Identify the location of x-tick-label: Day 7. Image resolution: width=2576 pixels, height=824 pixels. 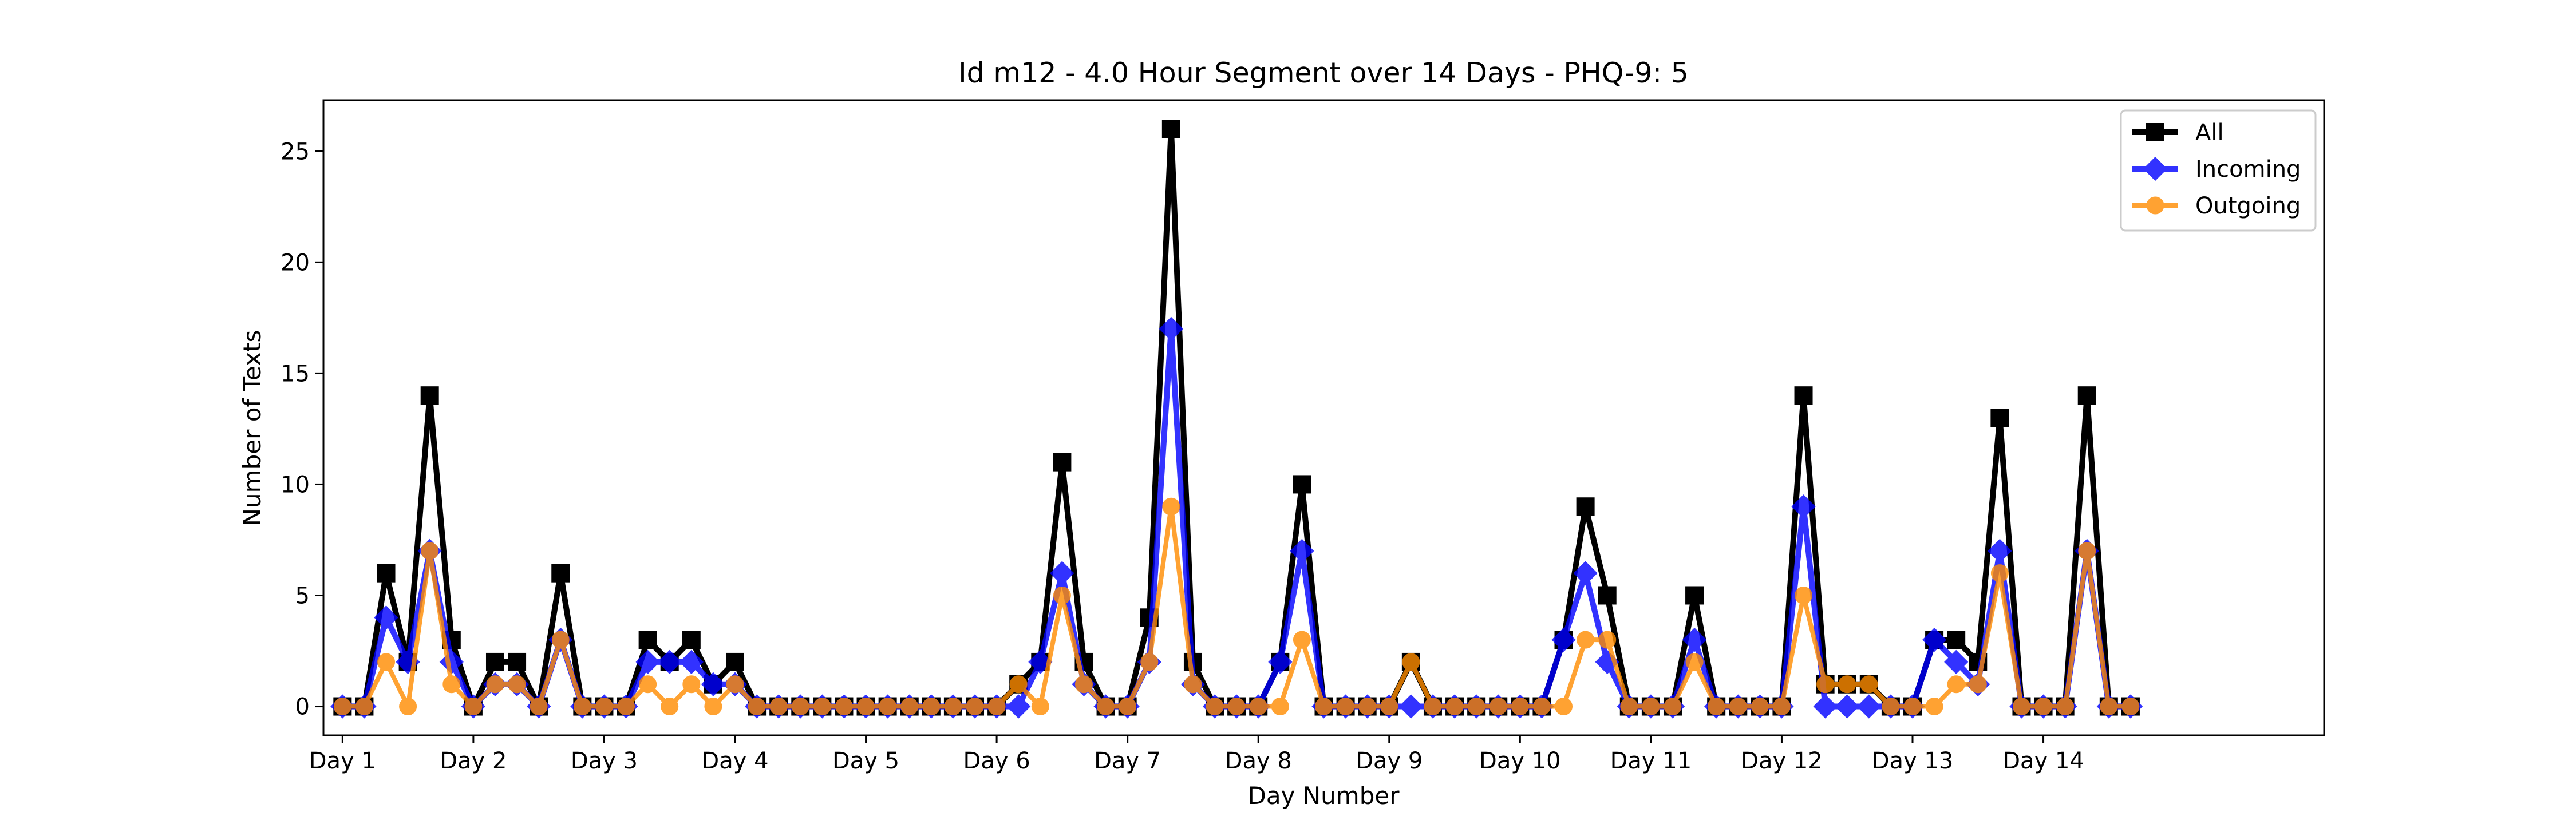
(1127, 761).